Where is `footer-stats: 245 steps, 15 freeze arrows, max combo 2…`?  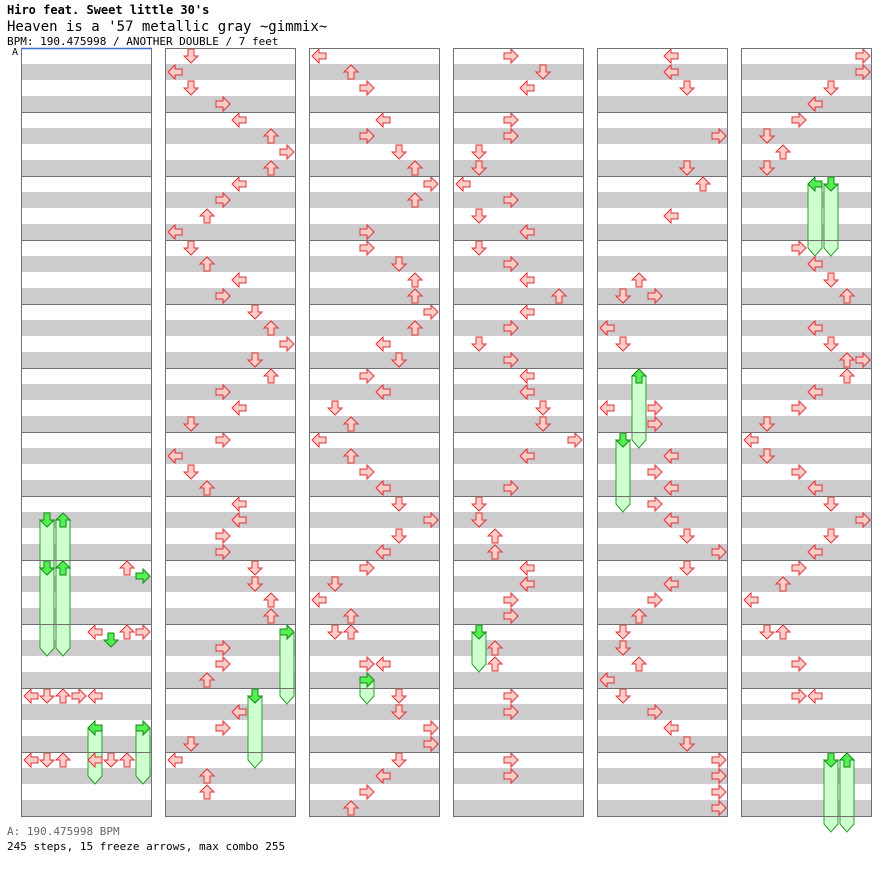 footer-stats: 245 steps, 15 freeze arrows, max combo 2… is located at coordinates (146, 846).